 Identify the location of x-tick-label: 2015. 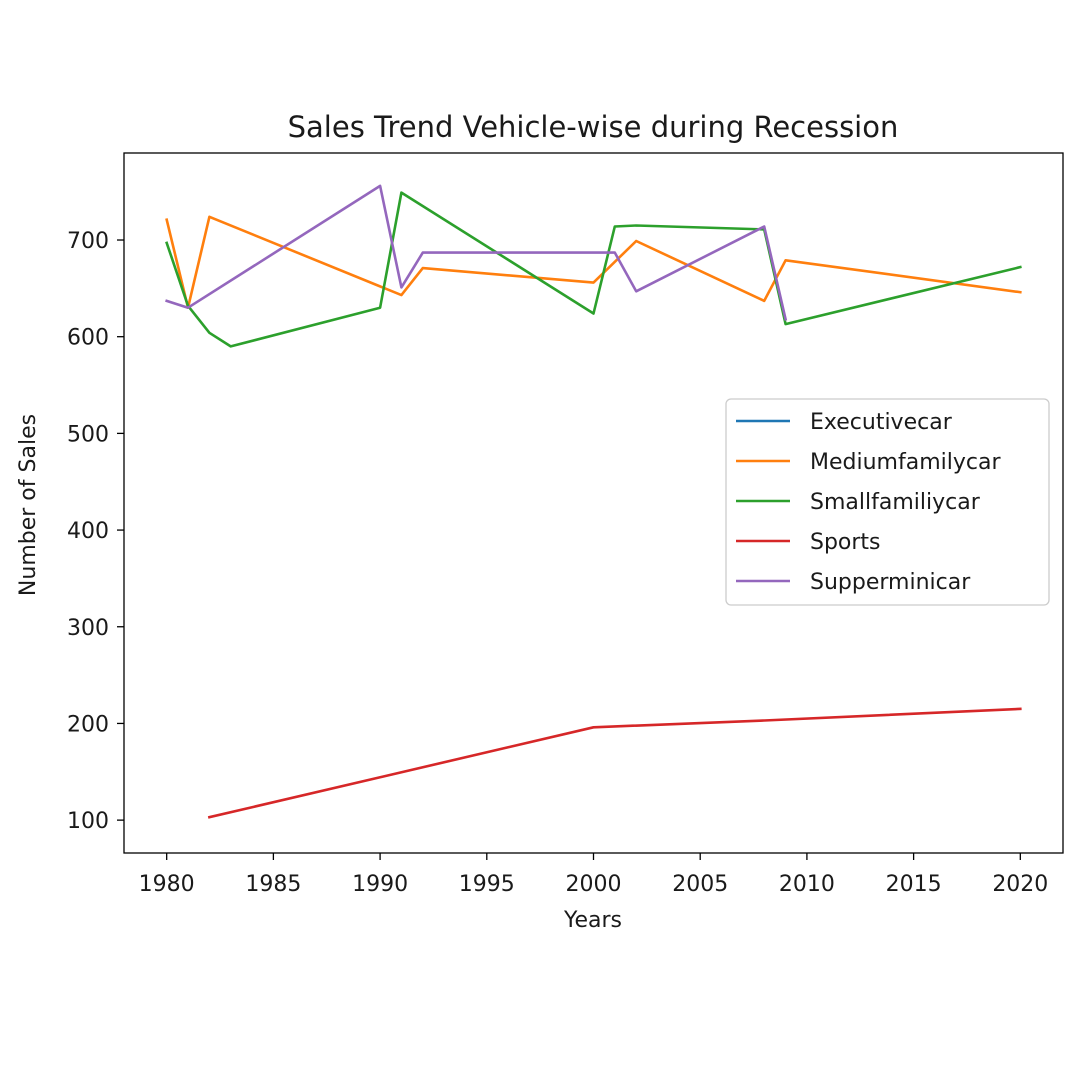
(914, 884).